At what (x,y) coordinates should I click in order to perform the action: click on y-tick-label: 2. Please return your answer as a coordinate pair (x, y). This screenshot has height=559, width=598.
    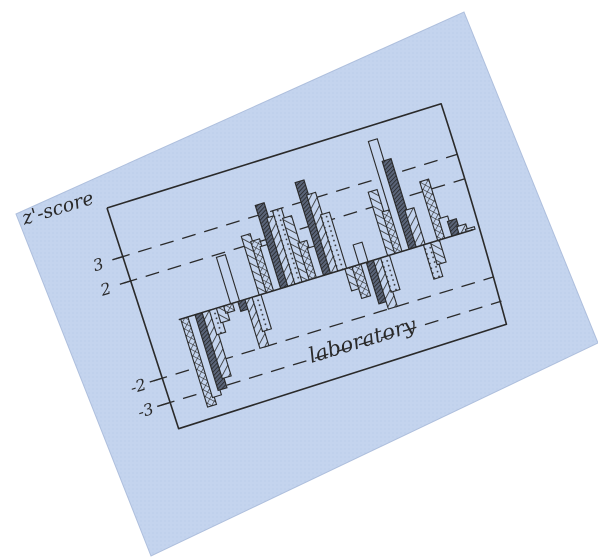
    Looking at the image, I should click on (105, 289).